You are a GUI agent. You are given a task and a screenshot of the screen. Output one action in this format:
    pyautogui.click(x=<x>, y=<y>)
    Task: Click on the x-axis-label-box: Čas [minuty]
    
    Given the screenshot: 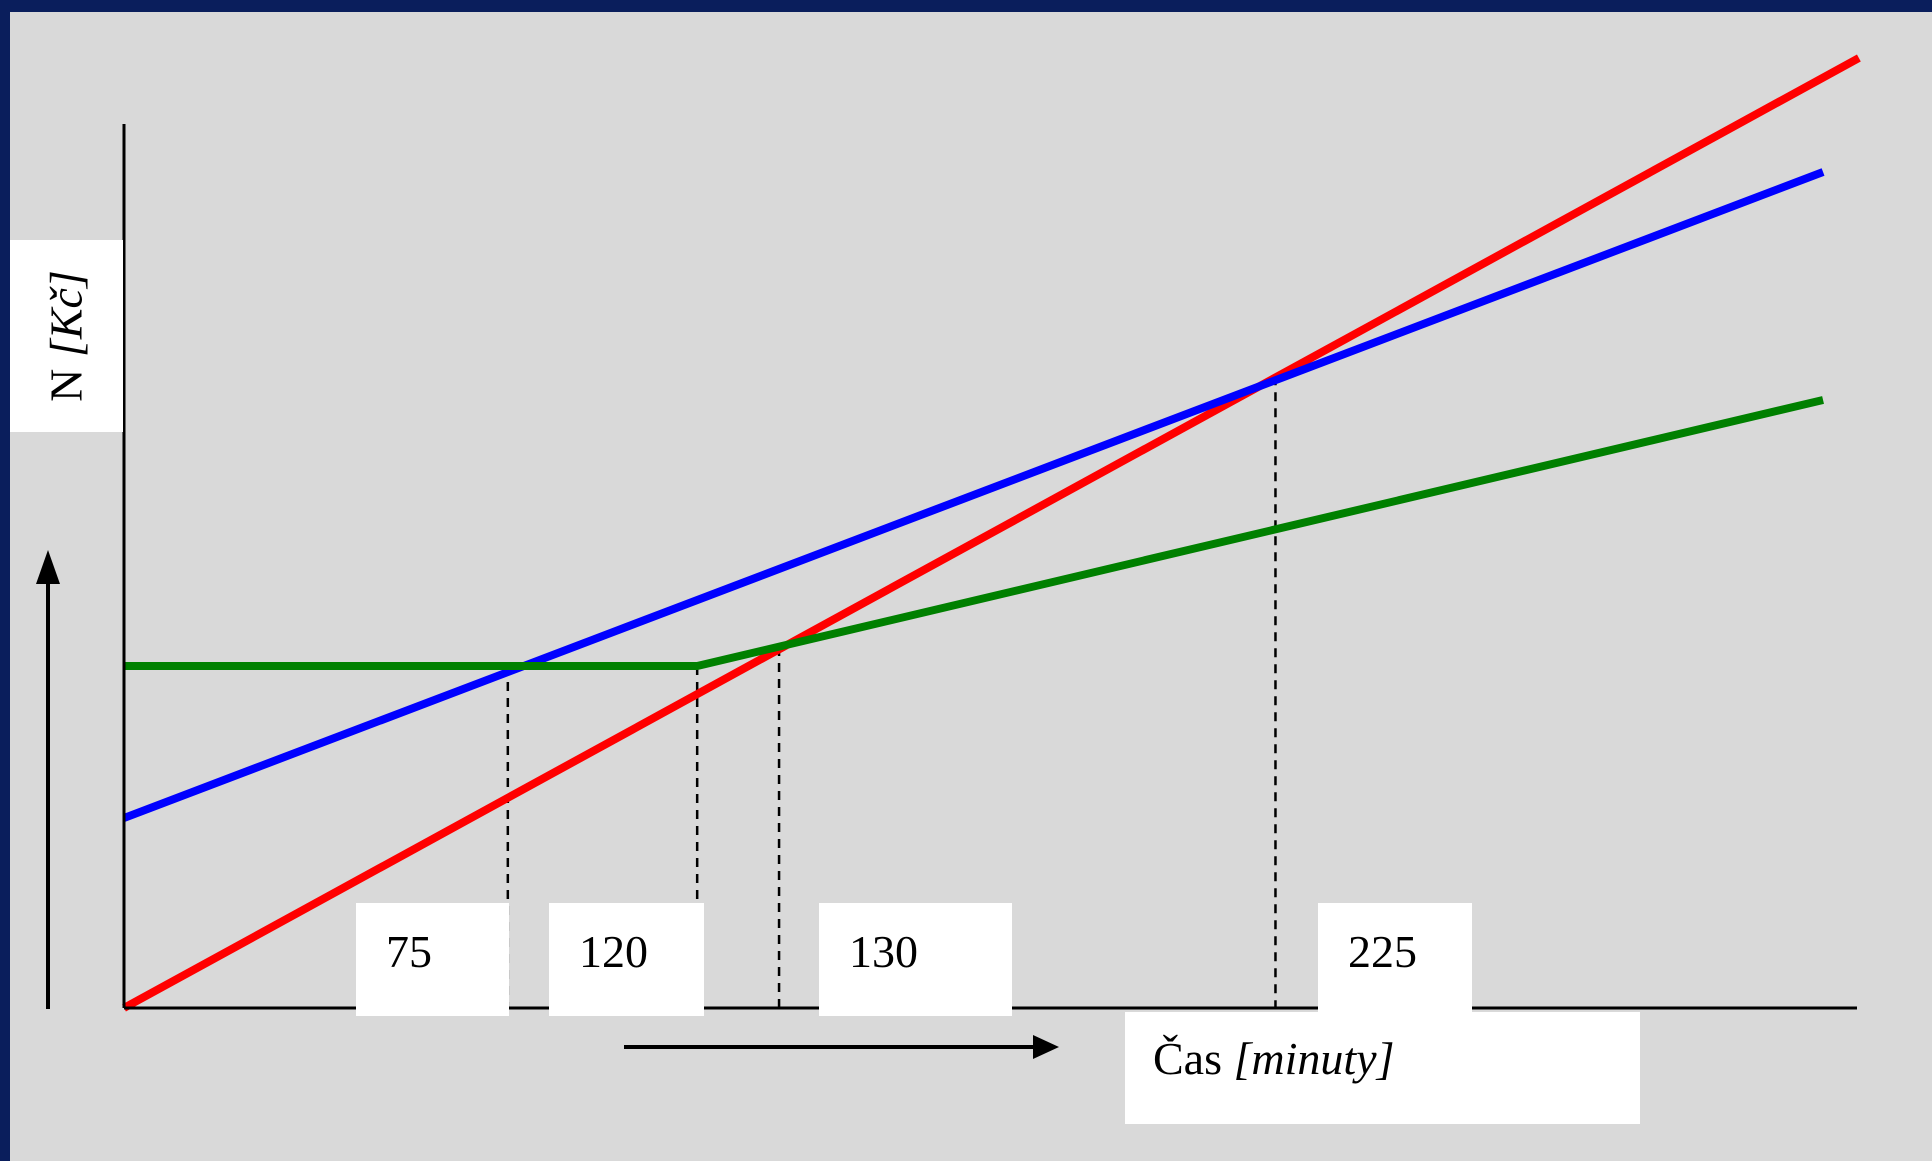 What is the action you would take?
    pyautogui.click(x=1382, y=1068)
    